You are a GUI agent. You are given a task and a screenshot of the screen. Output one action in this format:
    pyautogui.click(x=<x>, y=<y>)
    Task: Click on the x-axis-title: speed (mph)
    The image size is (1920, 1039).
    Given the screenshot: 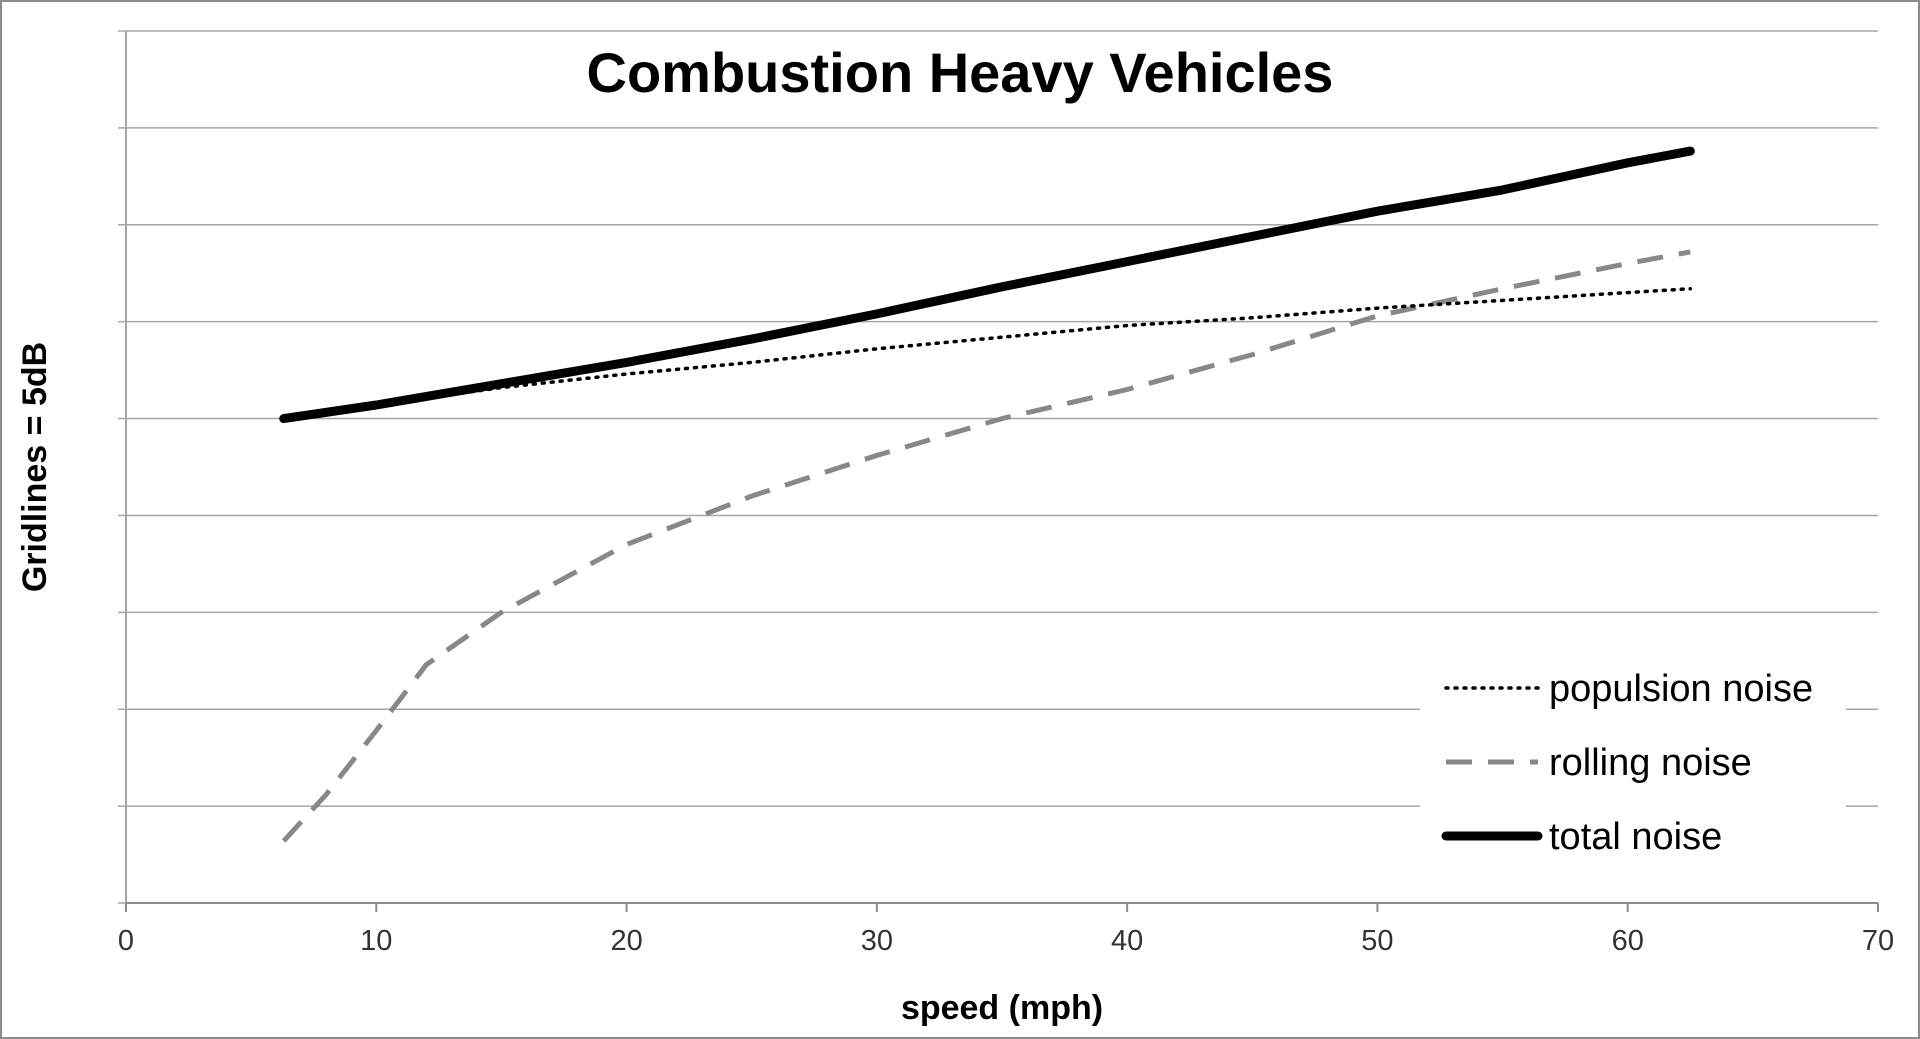 What is the action you would take?
    pyautogui.click(x=1002, y=1008)
    